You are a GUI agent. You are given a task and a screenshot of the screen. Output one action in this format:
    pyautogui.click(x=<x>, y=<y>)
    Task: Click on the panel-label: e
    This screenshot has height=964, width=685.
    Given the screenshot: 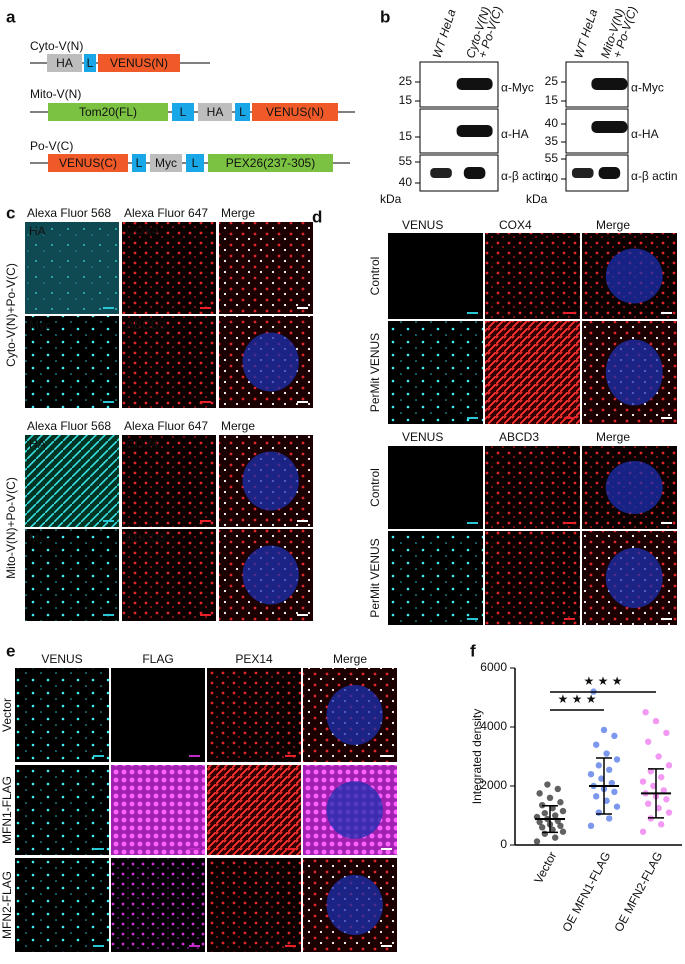 What is the action you would take?
    pyautogui.click(x=10, y=650)
    